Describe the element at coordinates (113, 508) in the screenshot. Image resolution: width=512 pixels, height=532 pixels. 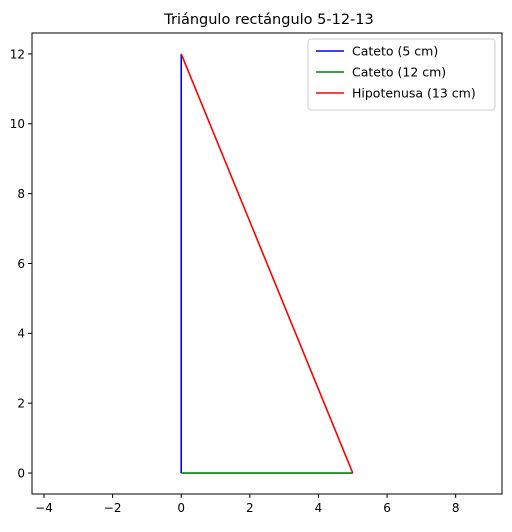
I see `x-tick-label: −2` at that location.